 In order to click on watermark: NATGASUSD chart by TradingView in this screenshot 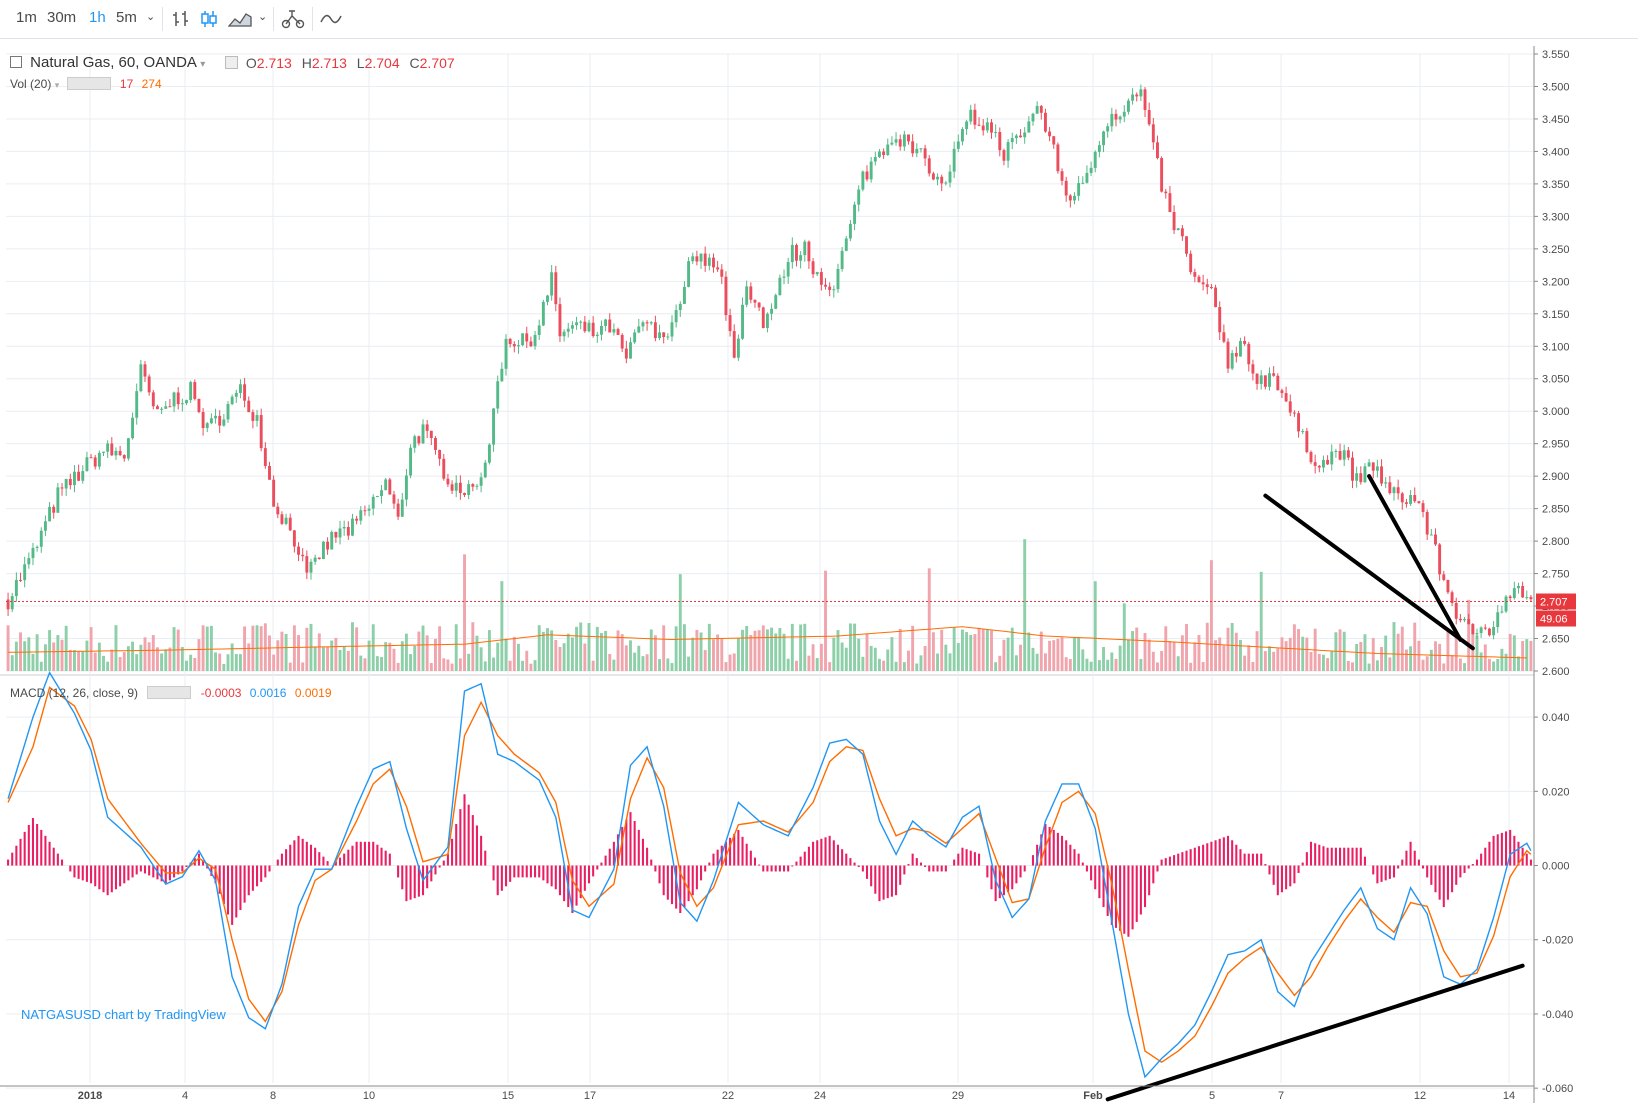, I will do `click(123, 1014)`.